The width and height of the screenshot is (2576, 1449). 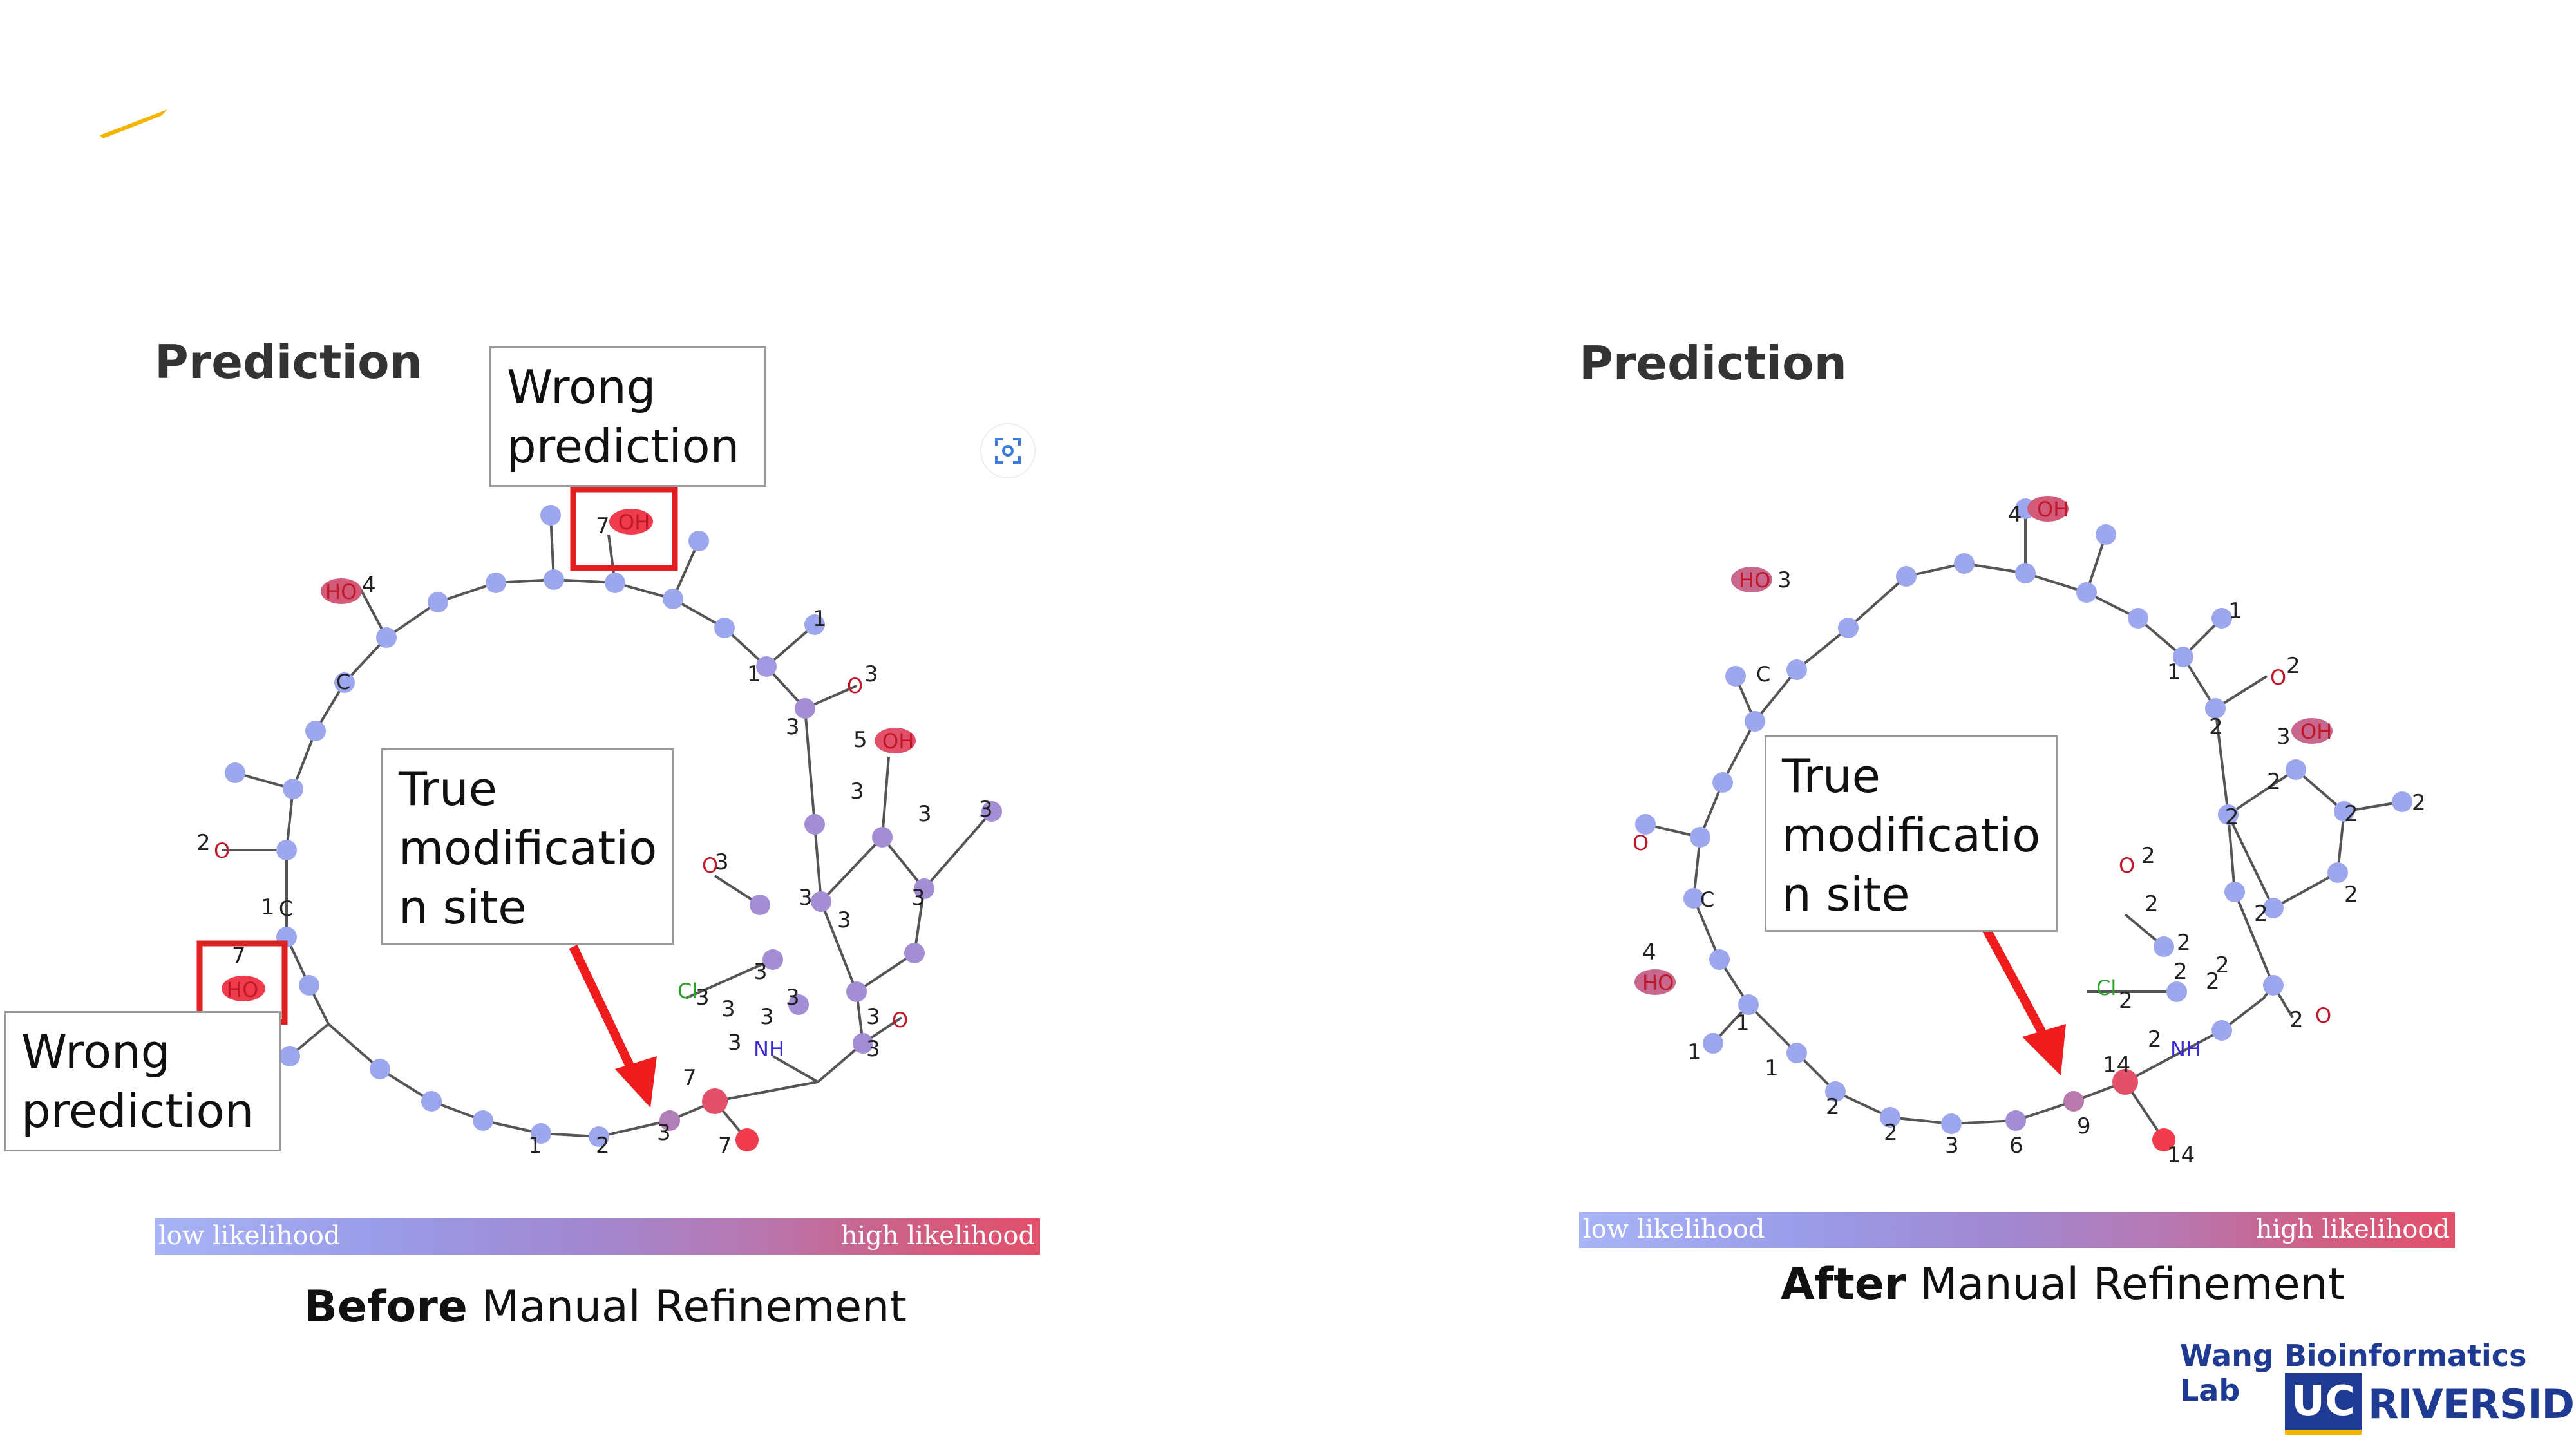 What do you see at coordinates (2125, 1285) in the screenshot?
I see `right-caption-rest: Manual Refinement` at bounding box center [2125, 1285].